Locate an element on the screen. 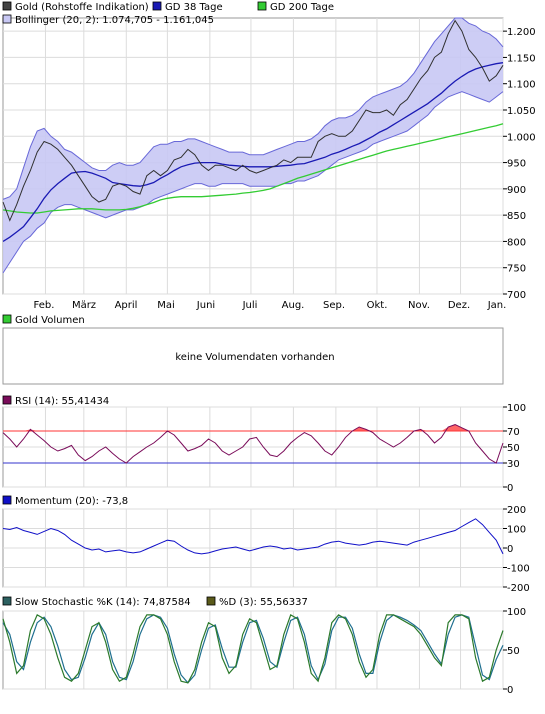  volume-empty-message: keine Volumendaten vorhanden is located at coordinates (254, 357).